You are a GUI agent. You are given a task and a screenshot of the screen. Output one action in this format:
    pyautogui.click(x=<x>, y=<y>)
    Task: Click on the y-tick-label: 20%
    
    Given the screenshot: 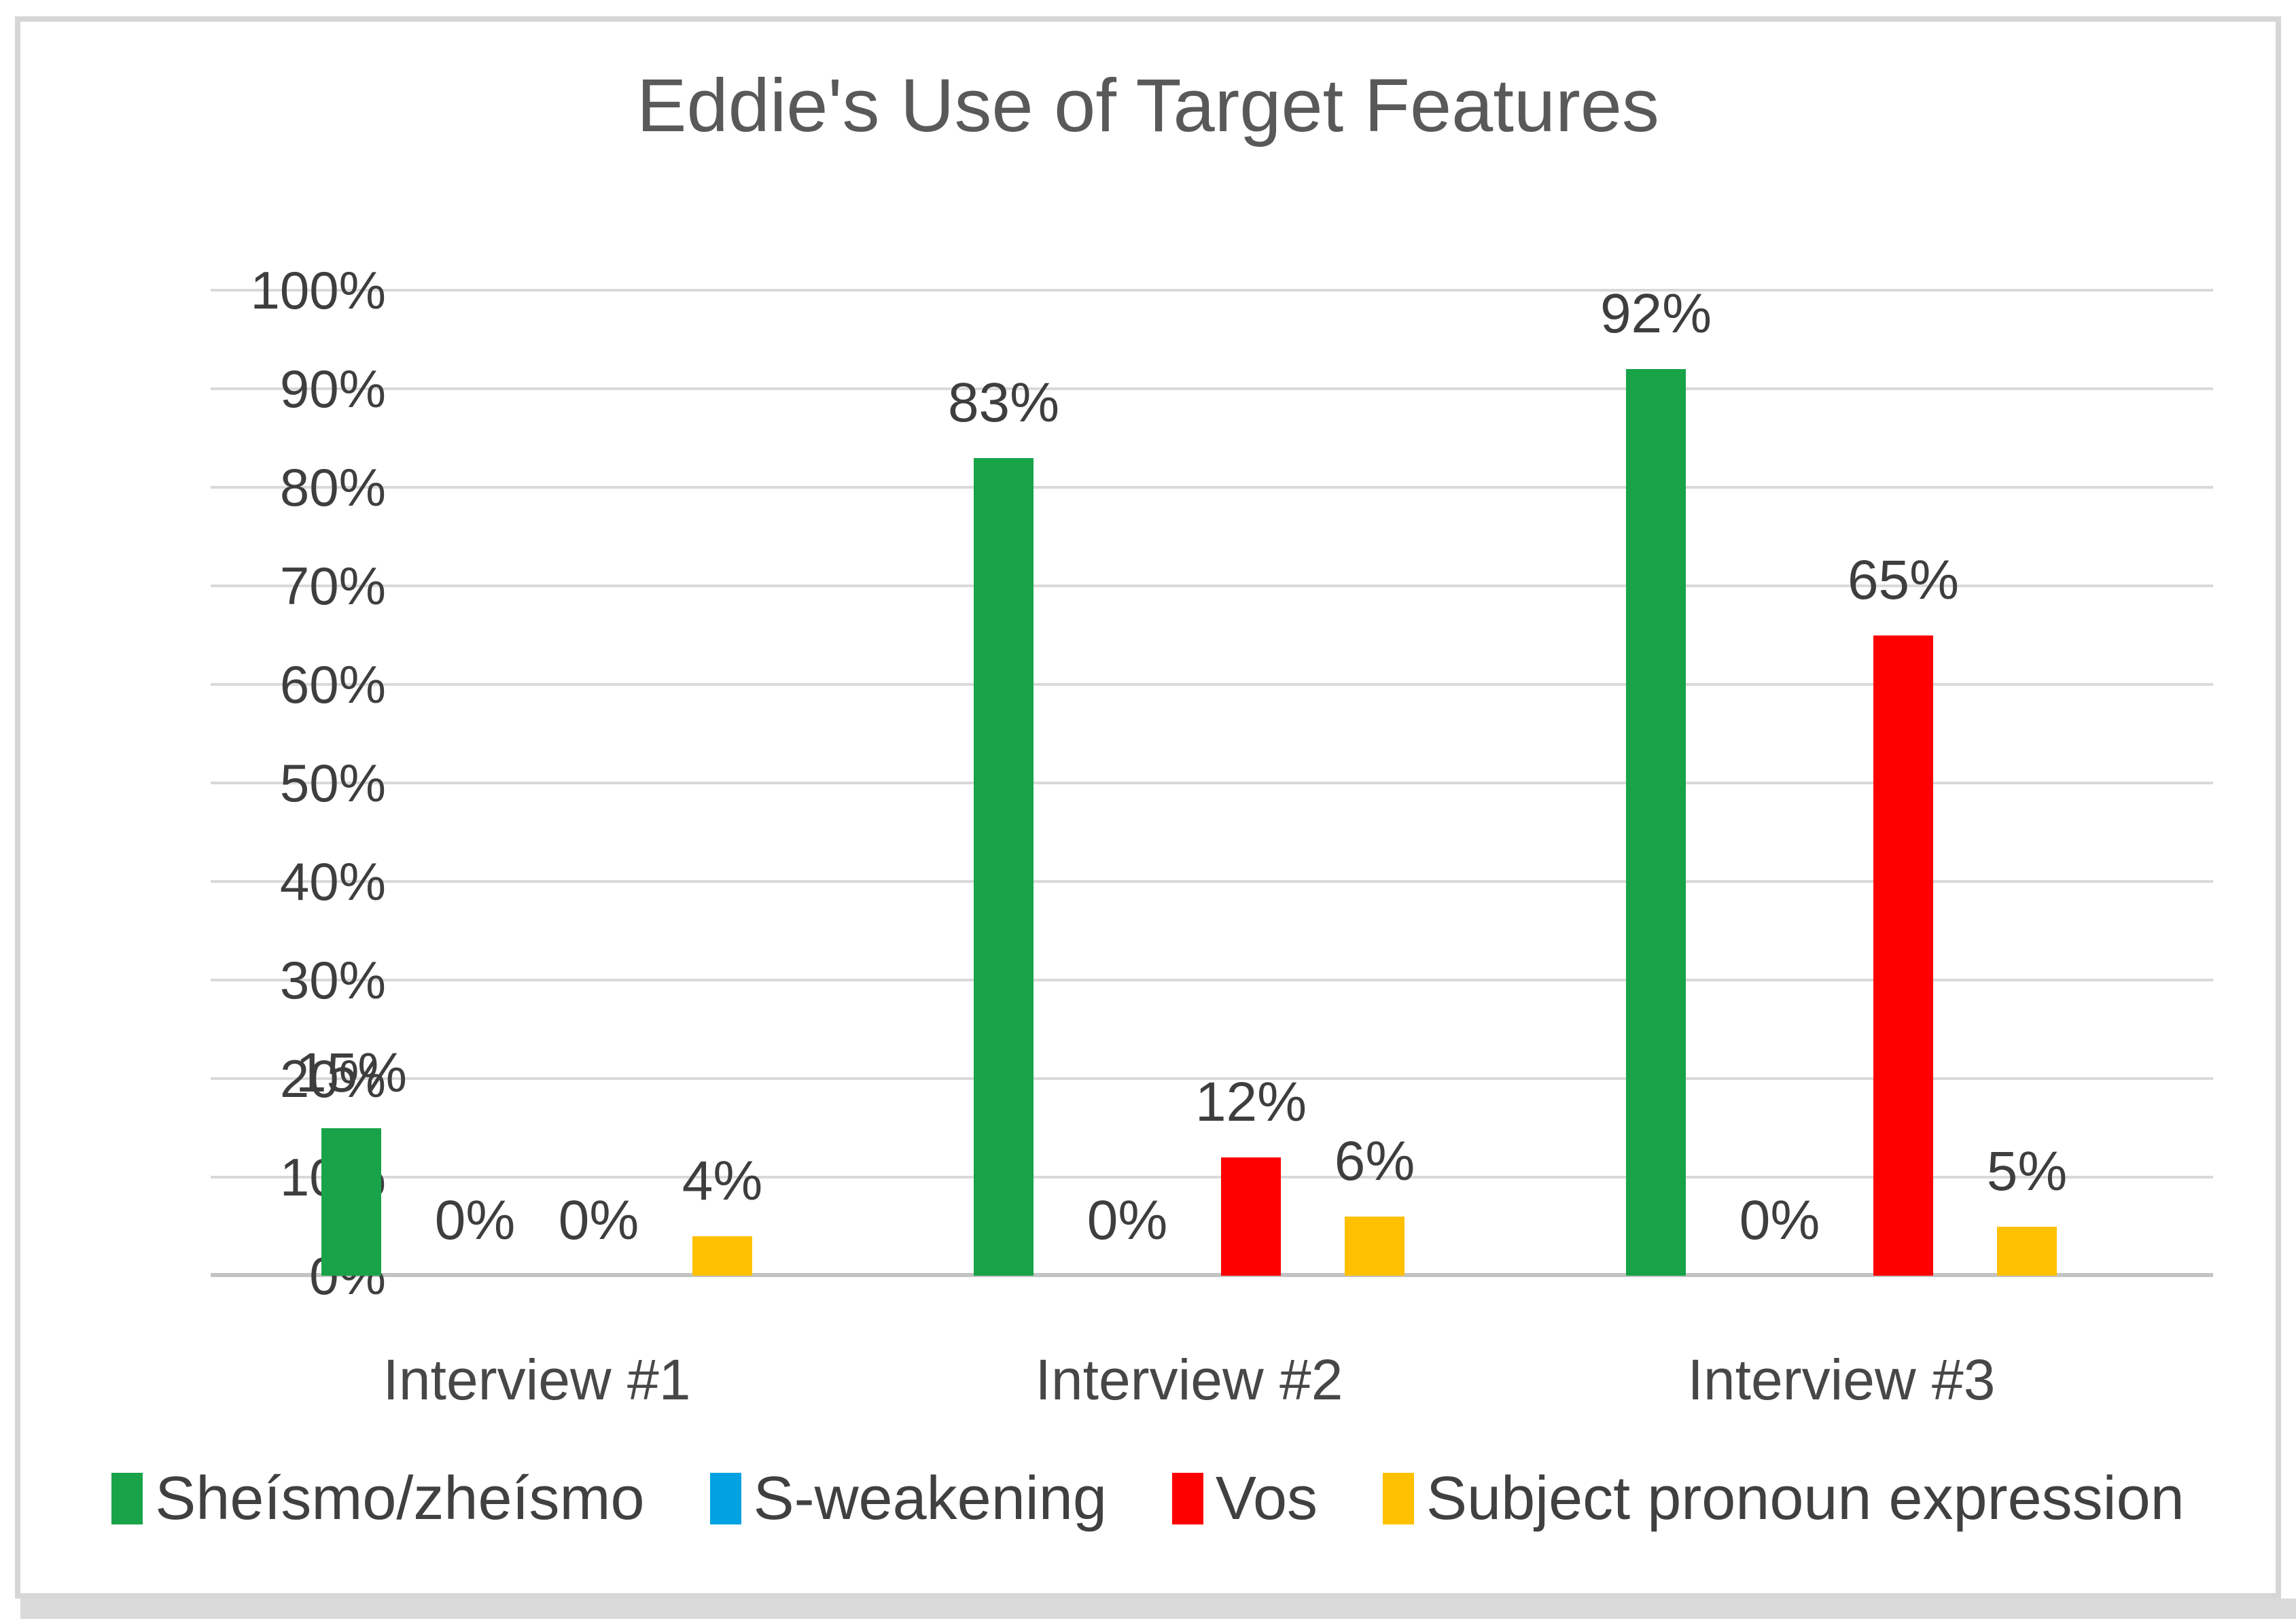 What is the action you would take?
    pyautogui.click(x=332, y=1079)
    